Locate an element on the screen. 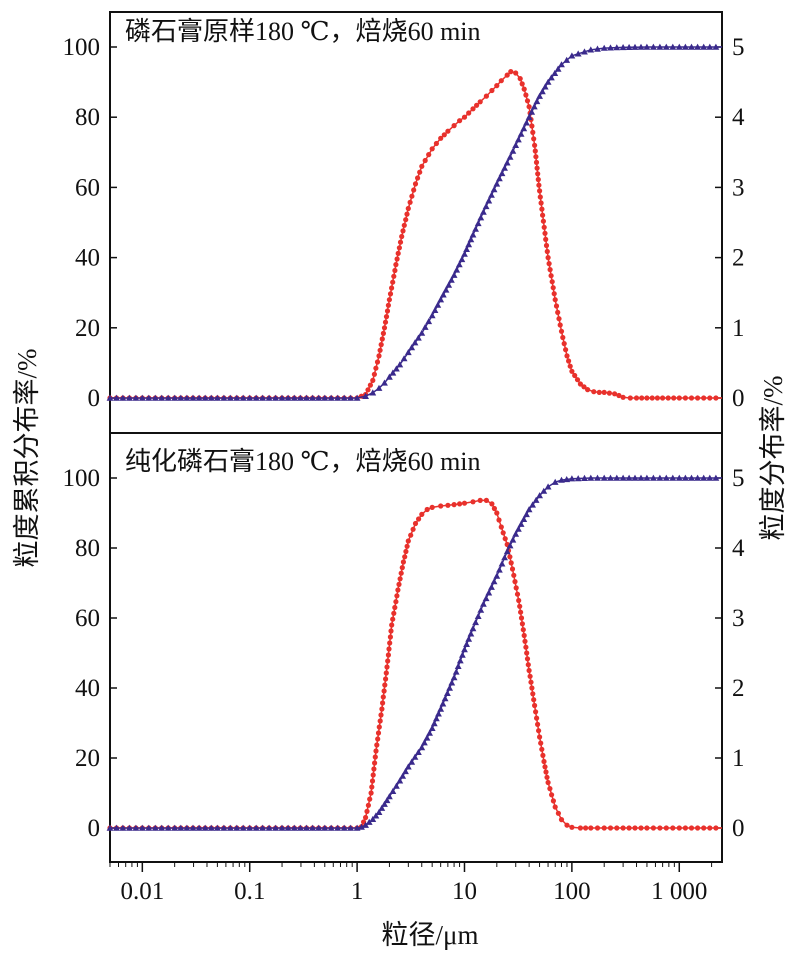  x-tick-label: 1 is located at coordinates (357, 891).